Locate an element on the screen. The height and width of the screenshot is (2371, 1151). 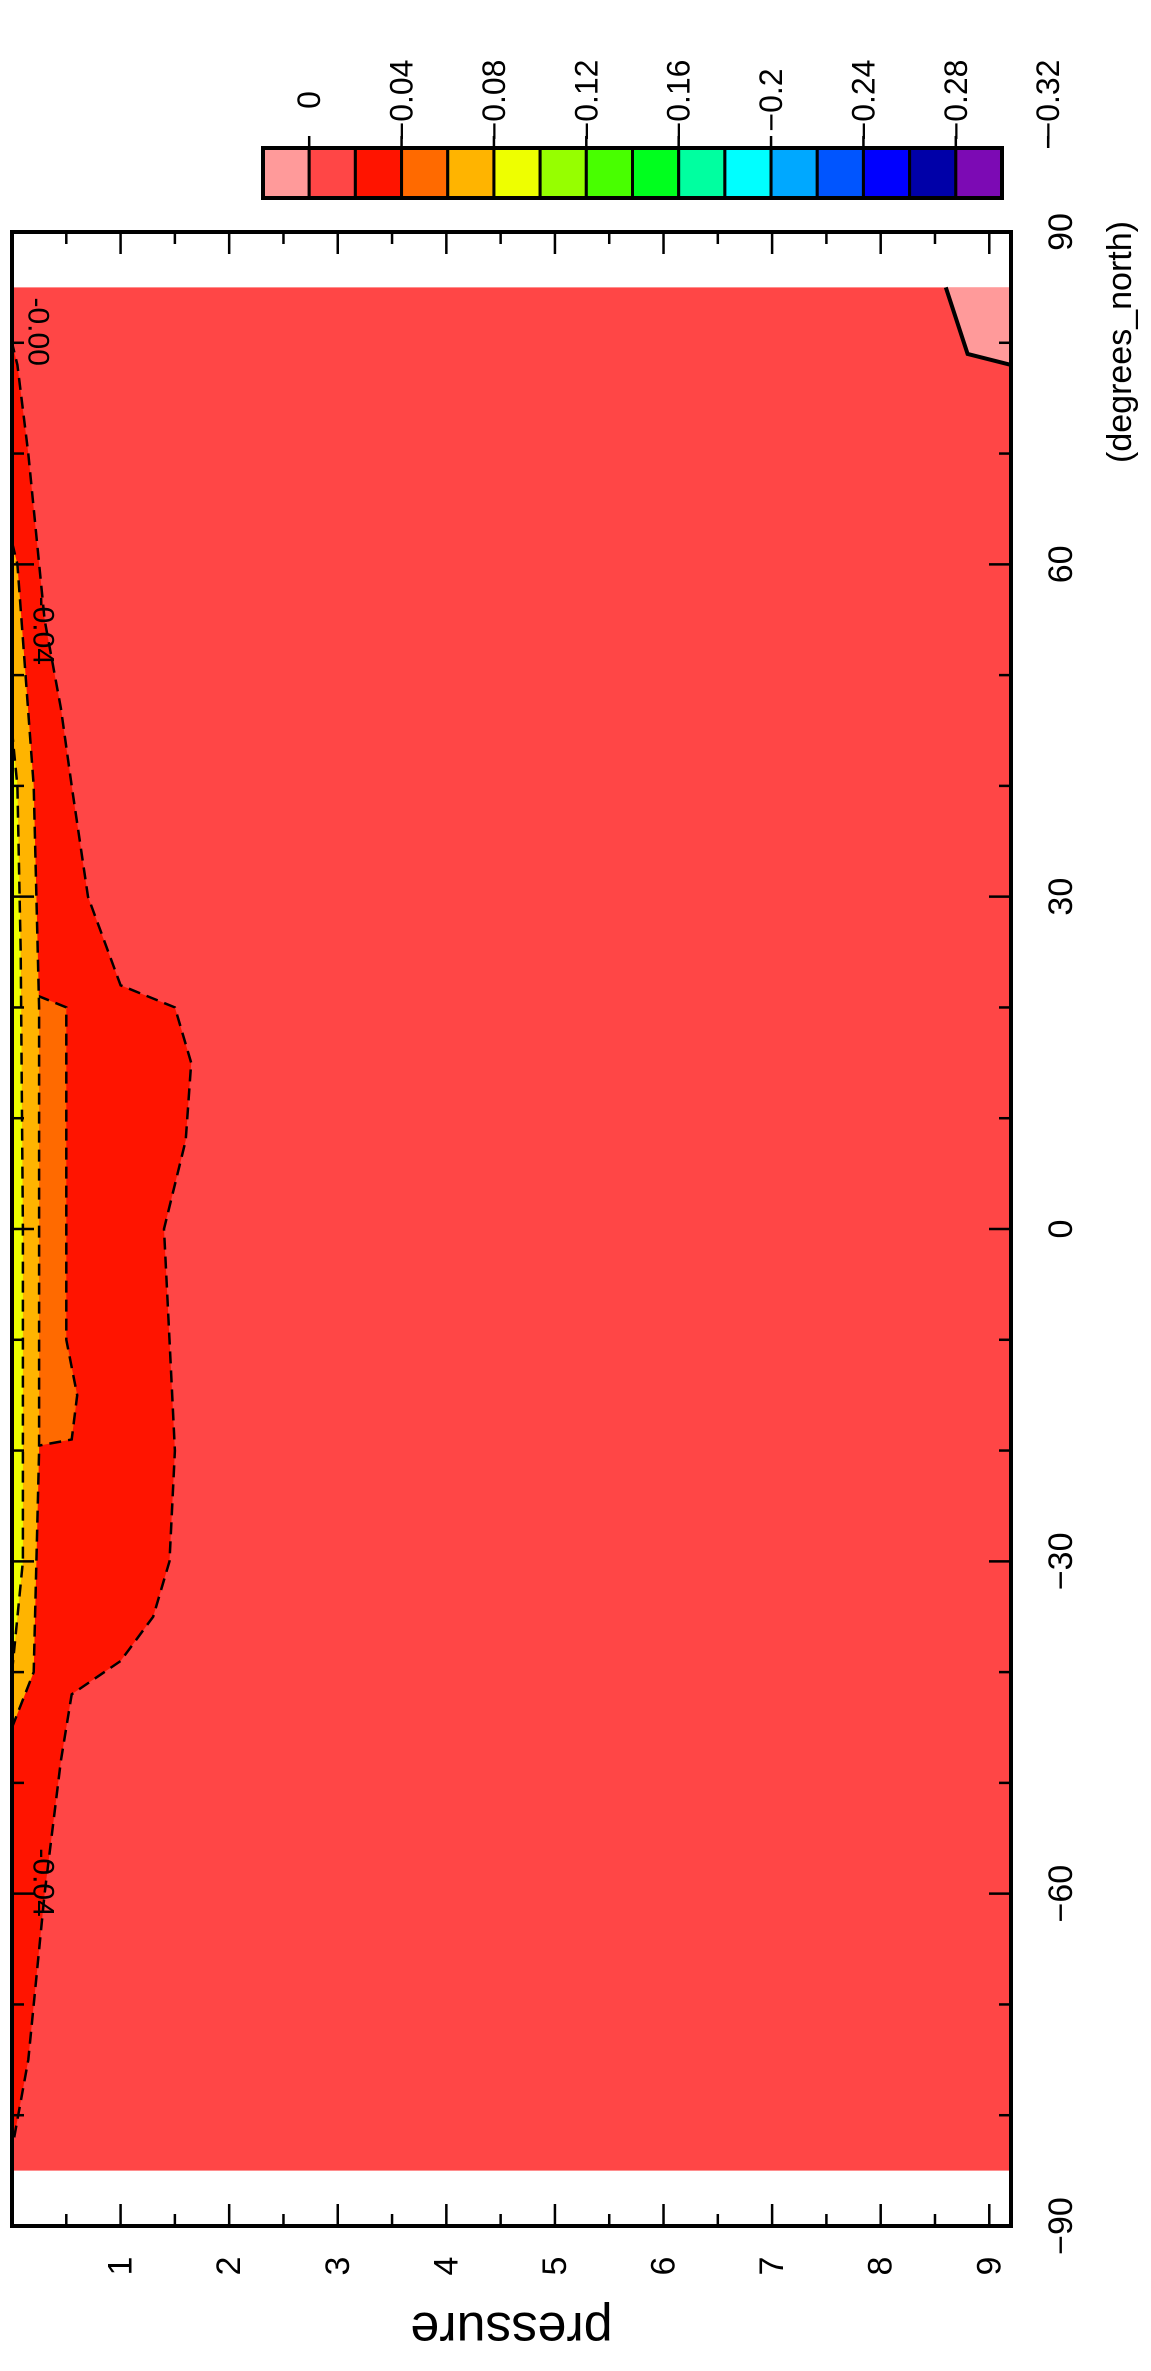
y-tick-label: 4 is located at coordinates (446, 2266).